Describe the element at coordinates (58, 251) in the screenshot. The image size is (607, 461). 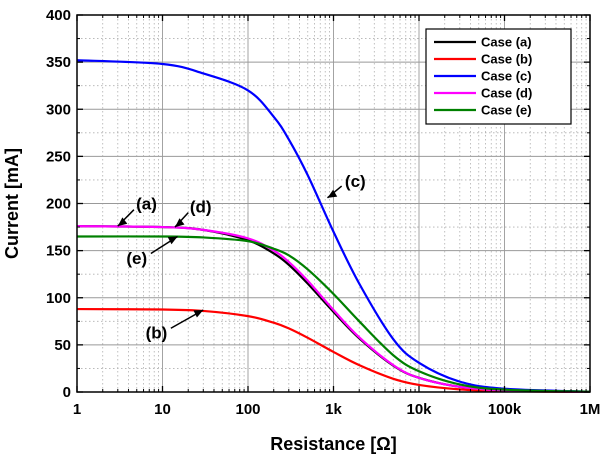
I see `y-tick-label: 150` at that location.